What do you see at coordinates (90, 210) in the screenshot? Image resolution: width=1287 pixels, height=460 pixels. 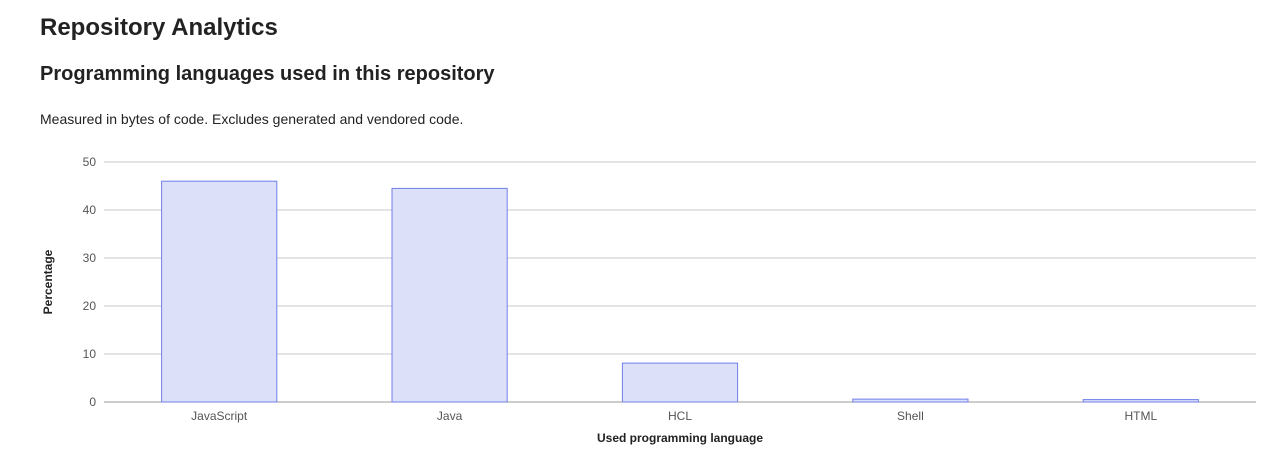 I see `y-tick-label: 40` at bounding box center [90, 210].